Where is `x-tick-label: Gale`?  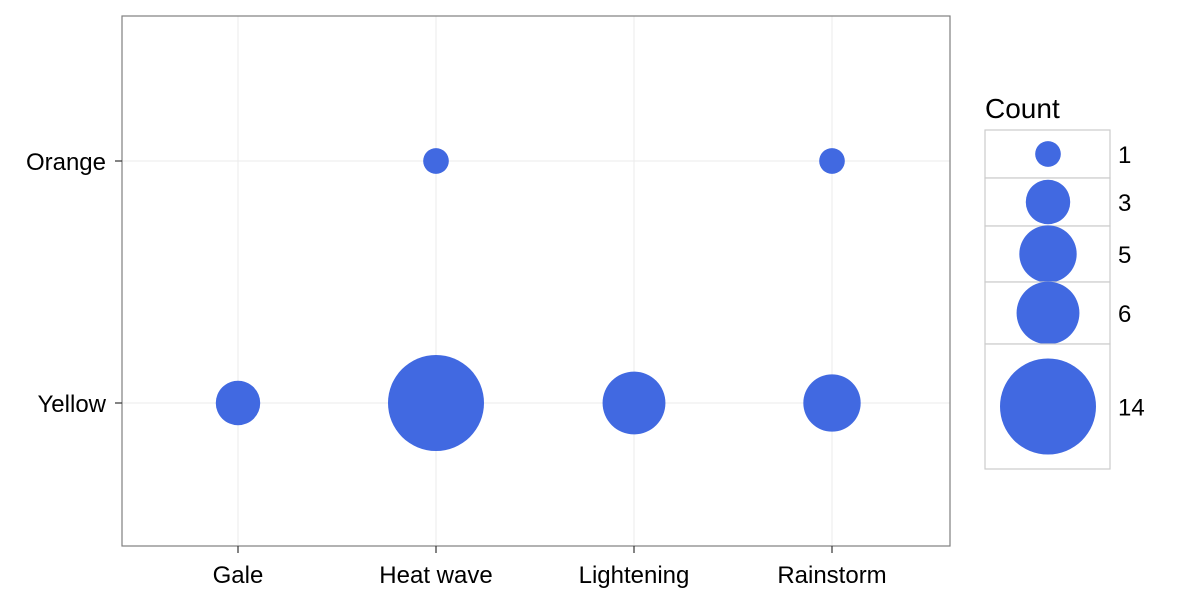
x-tick-label: Gale is located at coordinates (238, 575).